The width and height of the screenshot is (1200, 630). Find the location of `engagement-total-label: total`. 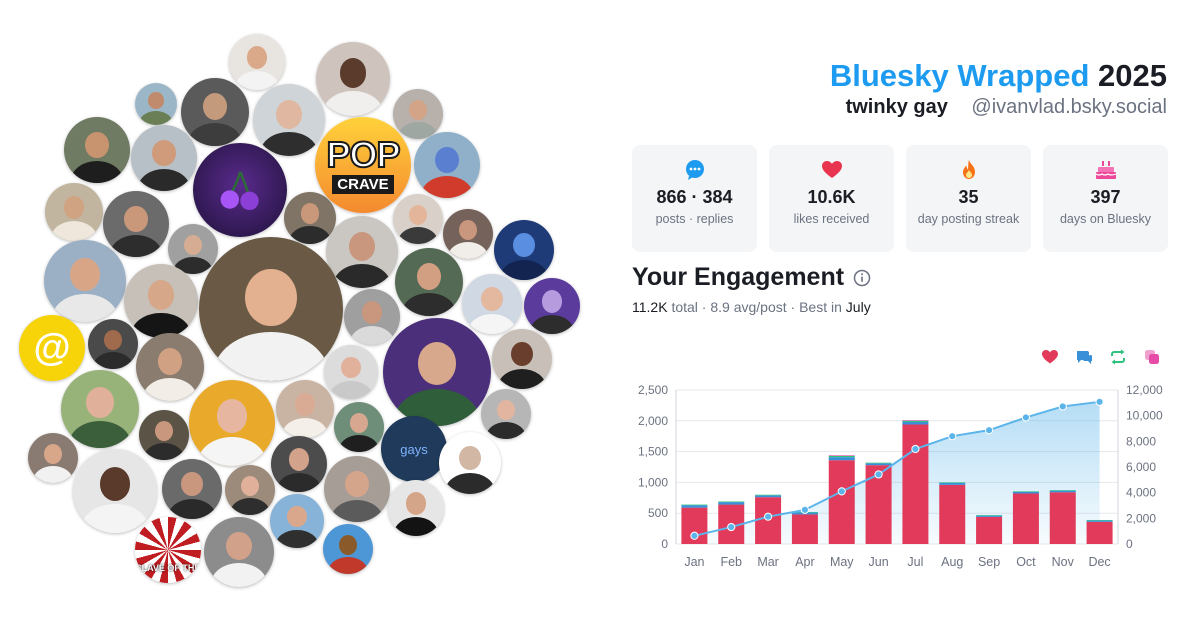

engagement-total-label: total is located at coordinates (684, 307).